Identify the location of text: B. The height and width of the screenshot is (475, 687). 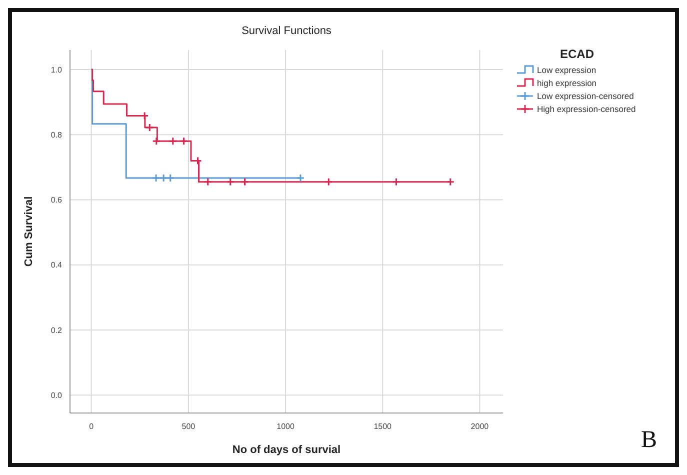
(649, 440).